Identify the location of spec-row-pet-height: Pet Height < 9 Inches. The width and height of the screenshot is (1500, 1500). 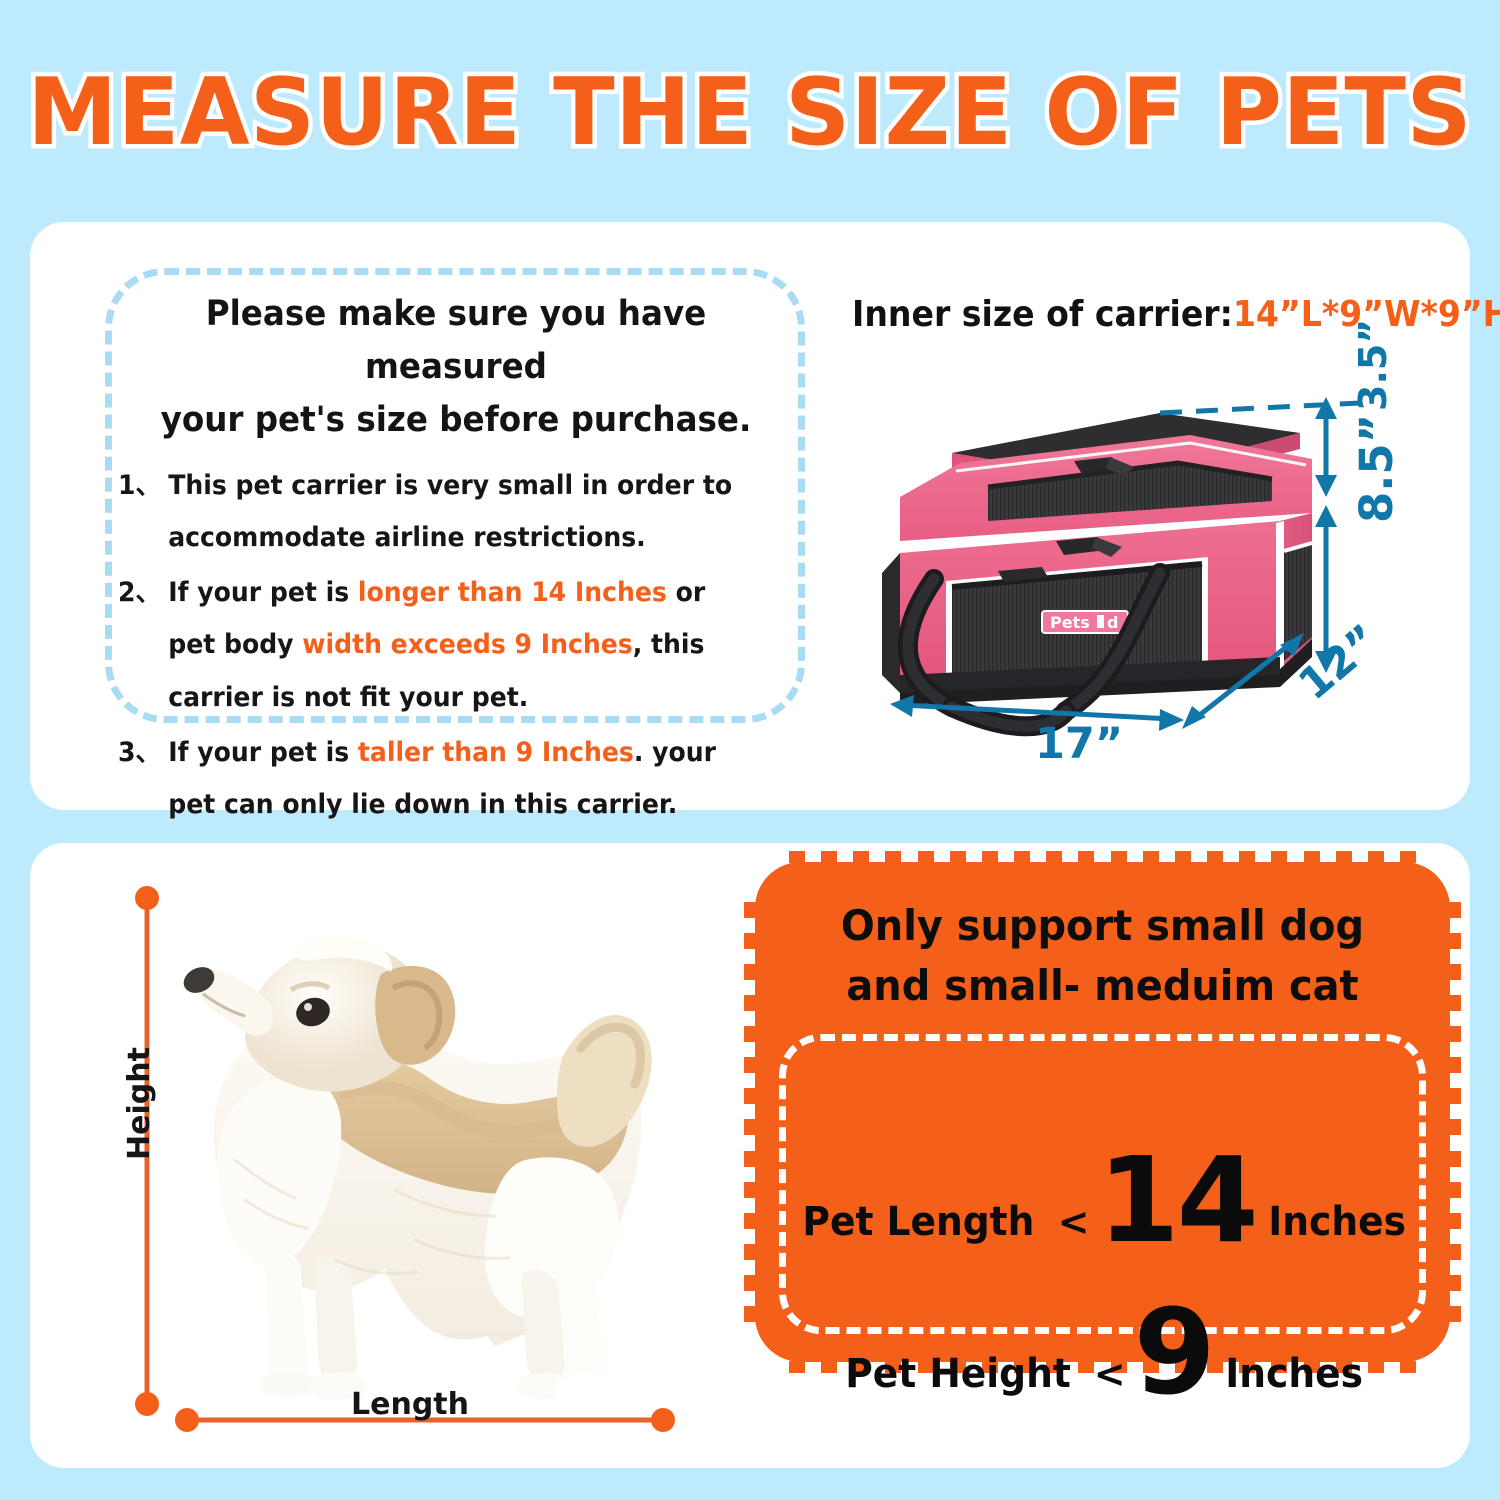
(1102, 1352).